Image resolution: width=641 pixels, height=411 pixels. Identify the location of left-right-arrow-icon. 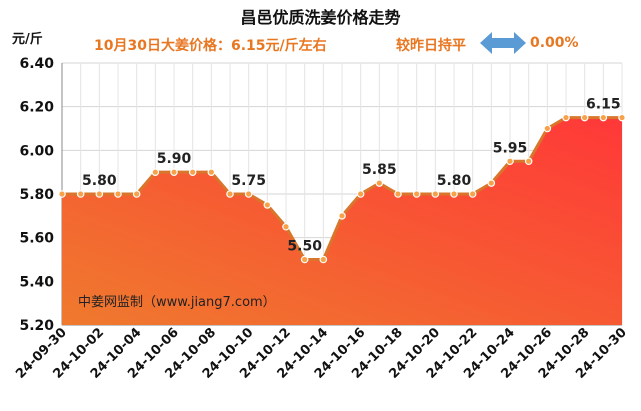
(503, 43).